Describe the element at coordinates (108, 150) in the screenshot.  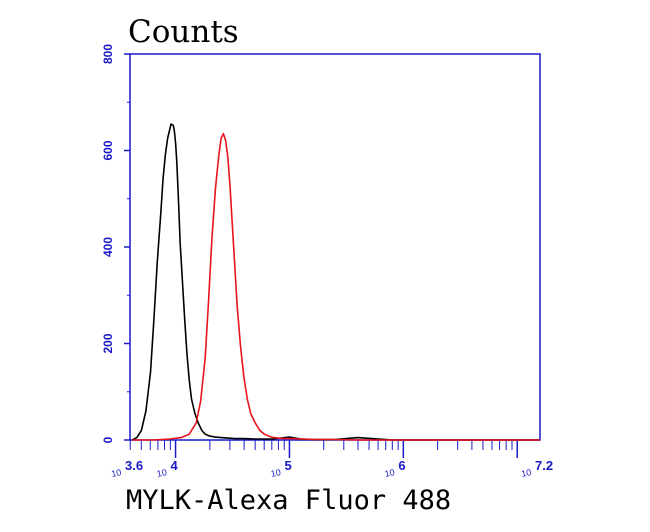
I see `y-tick-label: 600` at that location.